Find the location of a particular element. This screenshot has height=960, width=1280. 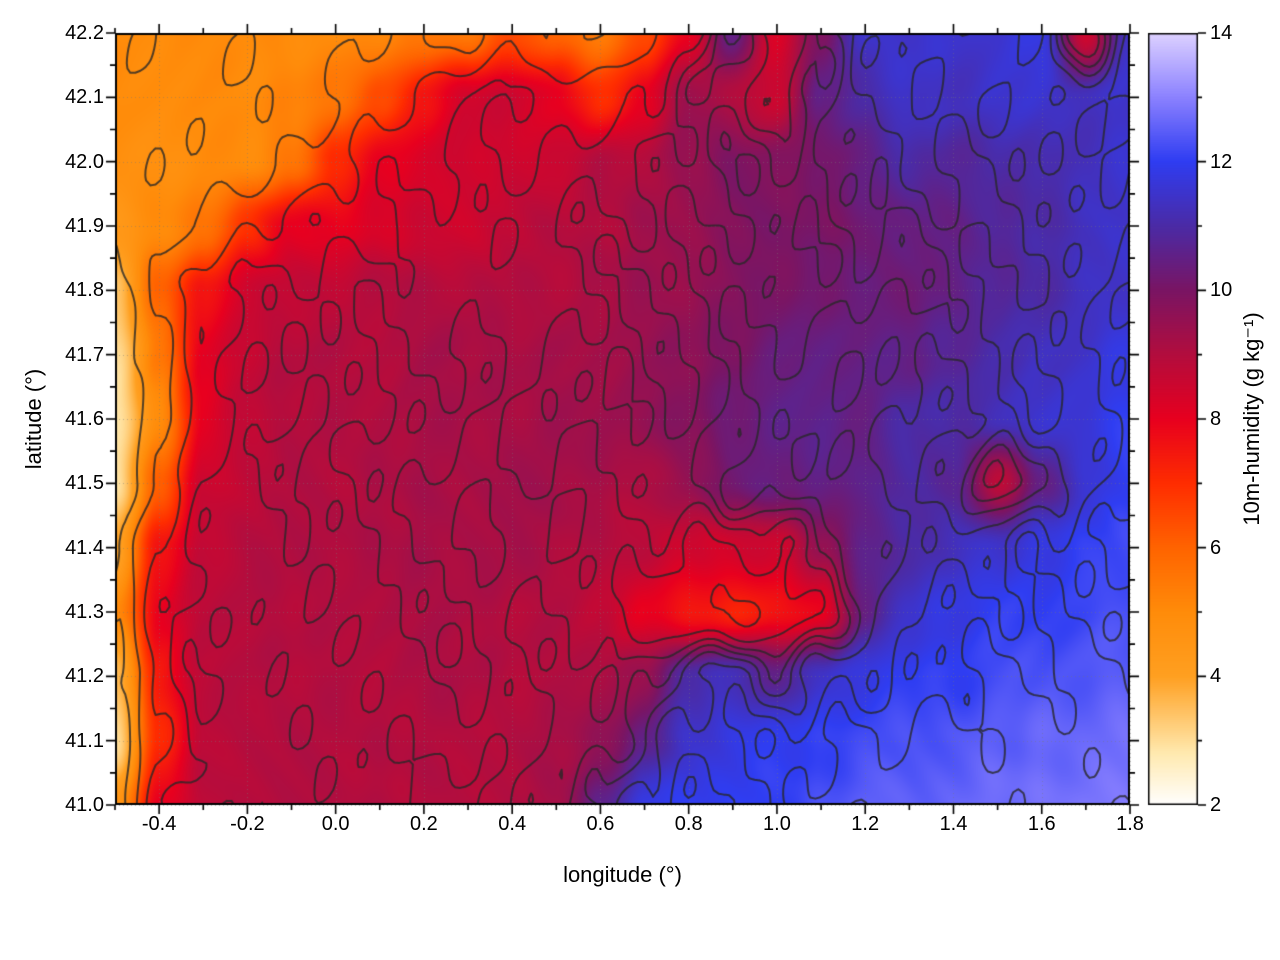

x-axis-label: longitude (°) is located at coordinates (622, 874).